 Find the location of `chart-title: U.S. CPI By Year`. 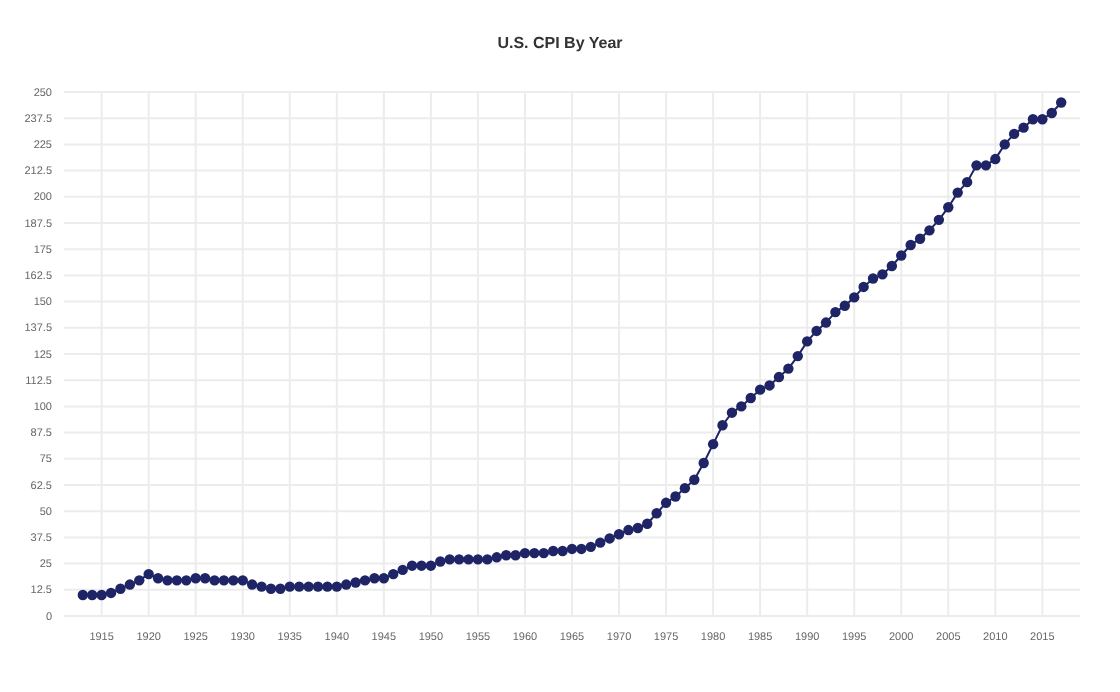

chart-title: U.S. CPI By Year is located at coordinates (560, 43).